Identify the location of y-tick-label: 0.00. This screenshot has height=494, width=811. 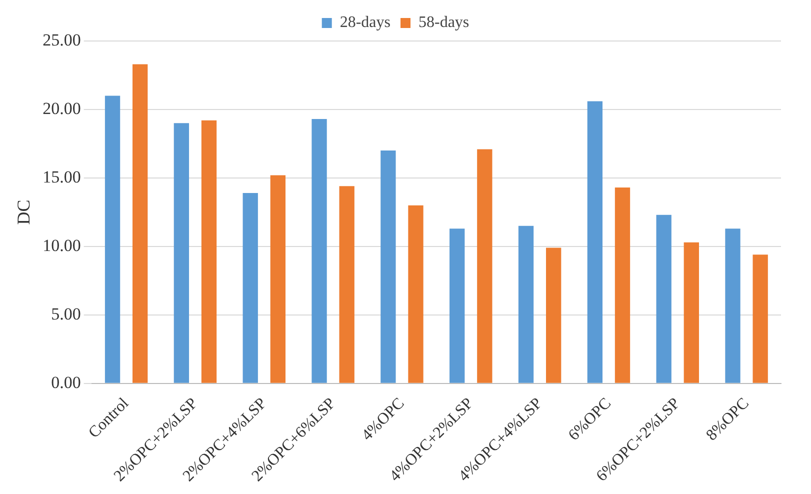
(66, 382).